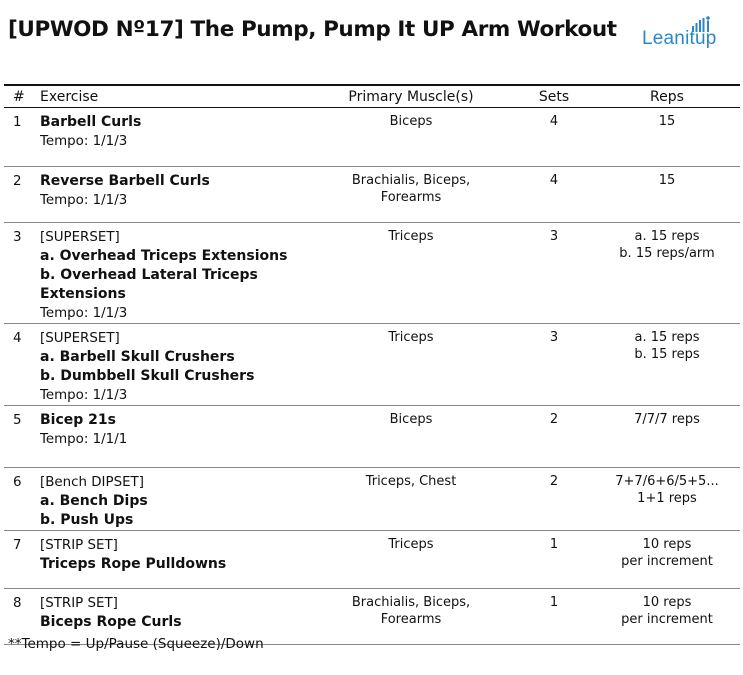  I want to click on muscle-text: Triceps, Chest, so click(411, 481).